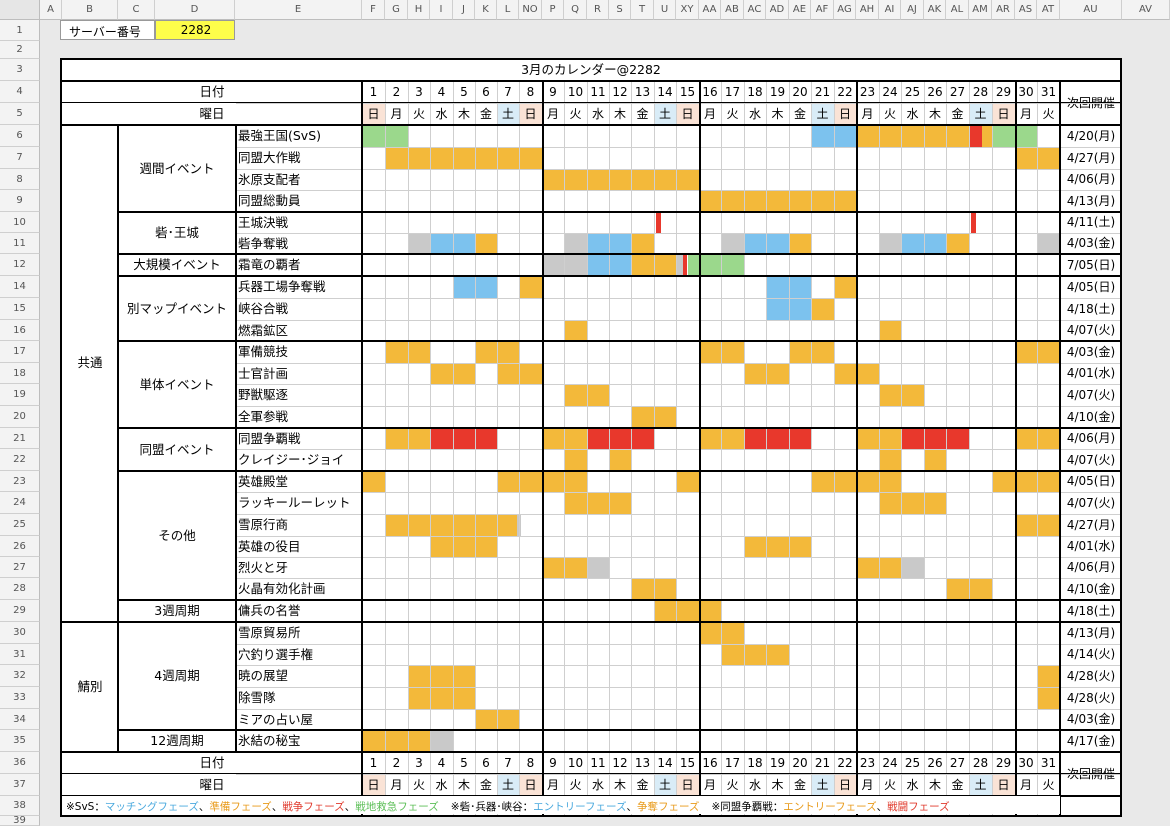  I want to click on column-header: AL, so click(957, 10).